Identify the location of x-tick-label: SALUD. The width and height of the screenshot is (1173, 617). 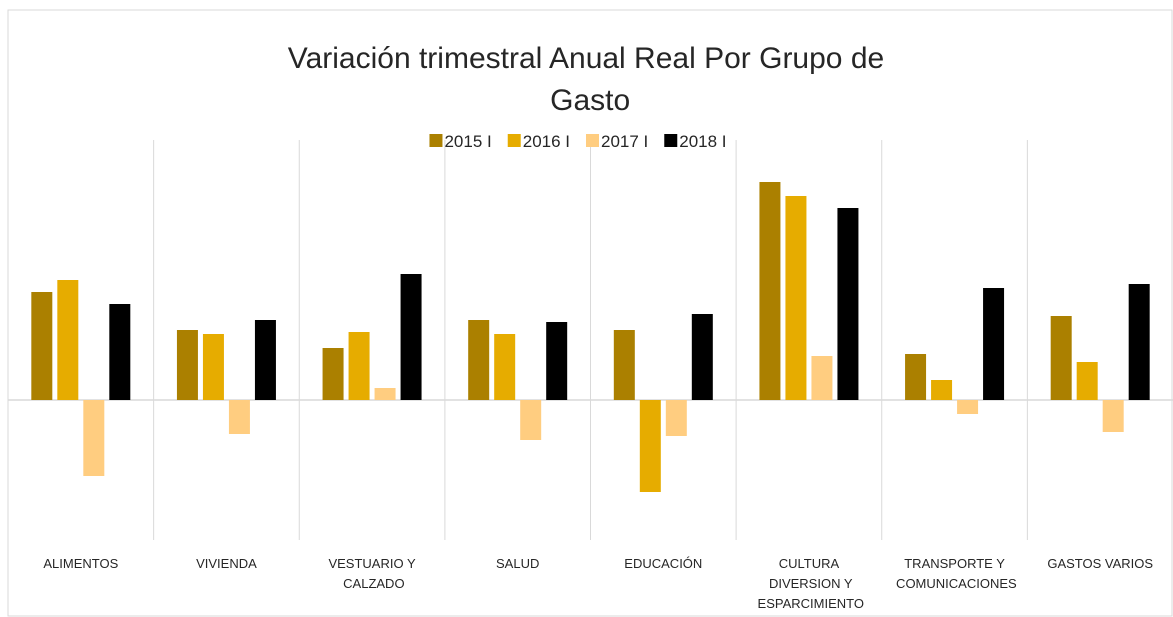
(517, 563).